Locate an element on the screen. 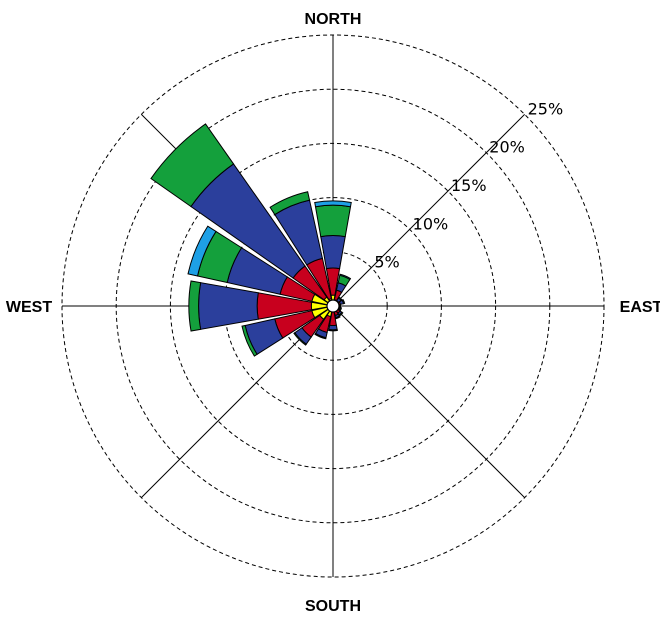 The height and width of the screenshot is (622, 660). label-south: SOUTH is located at coordinates (333, 606).